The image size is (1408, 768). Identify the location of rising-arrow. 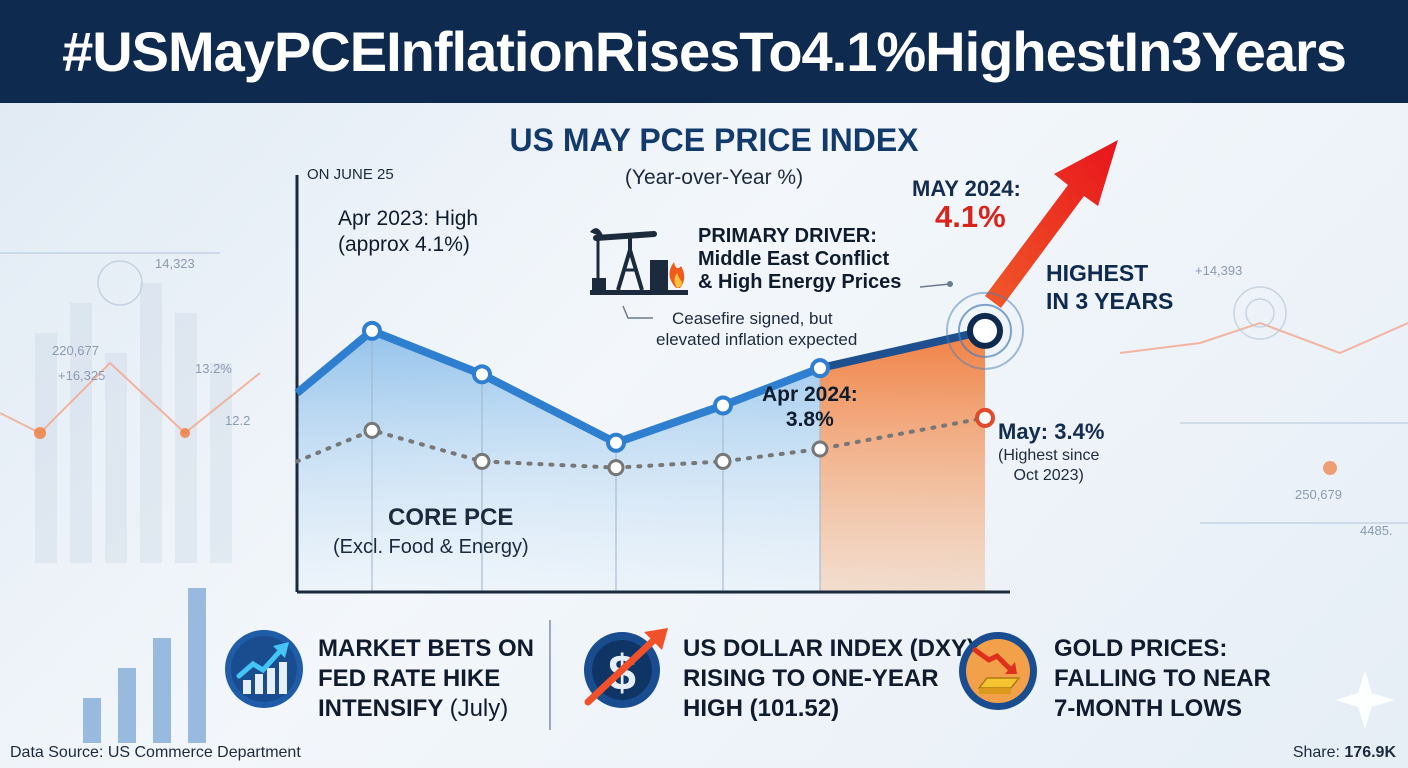
(1051, 224).